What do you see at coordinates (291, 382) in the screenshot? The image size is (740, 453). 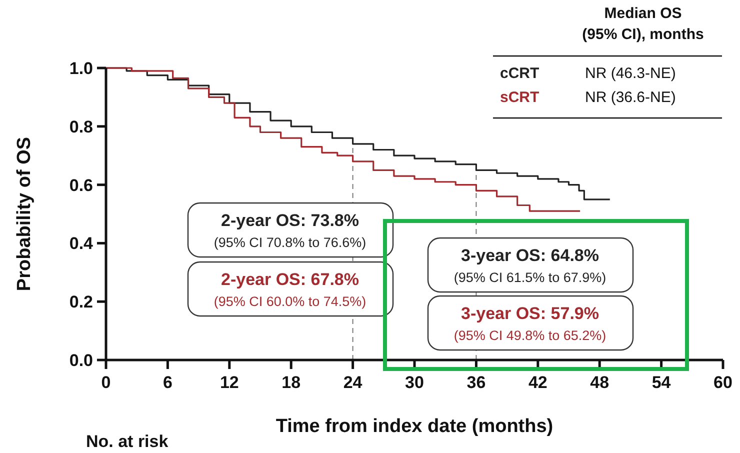 I see `x-tick-label: 18` at bounding box center [291, 382].